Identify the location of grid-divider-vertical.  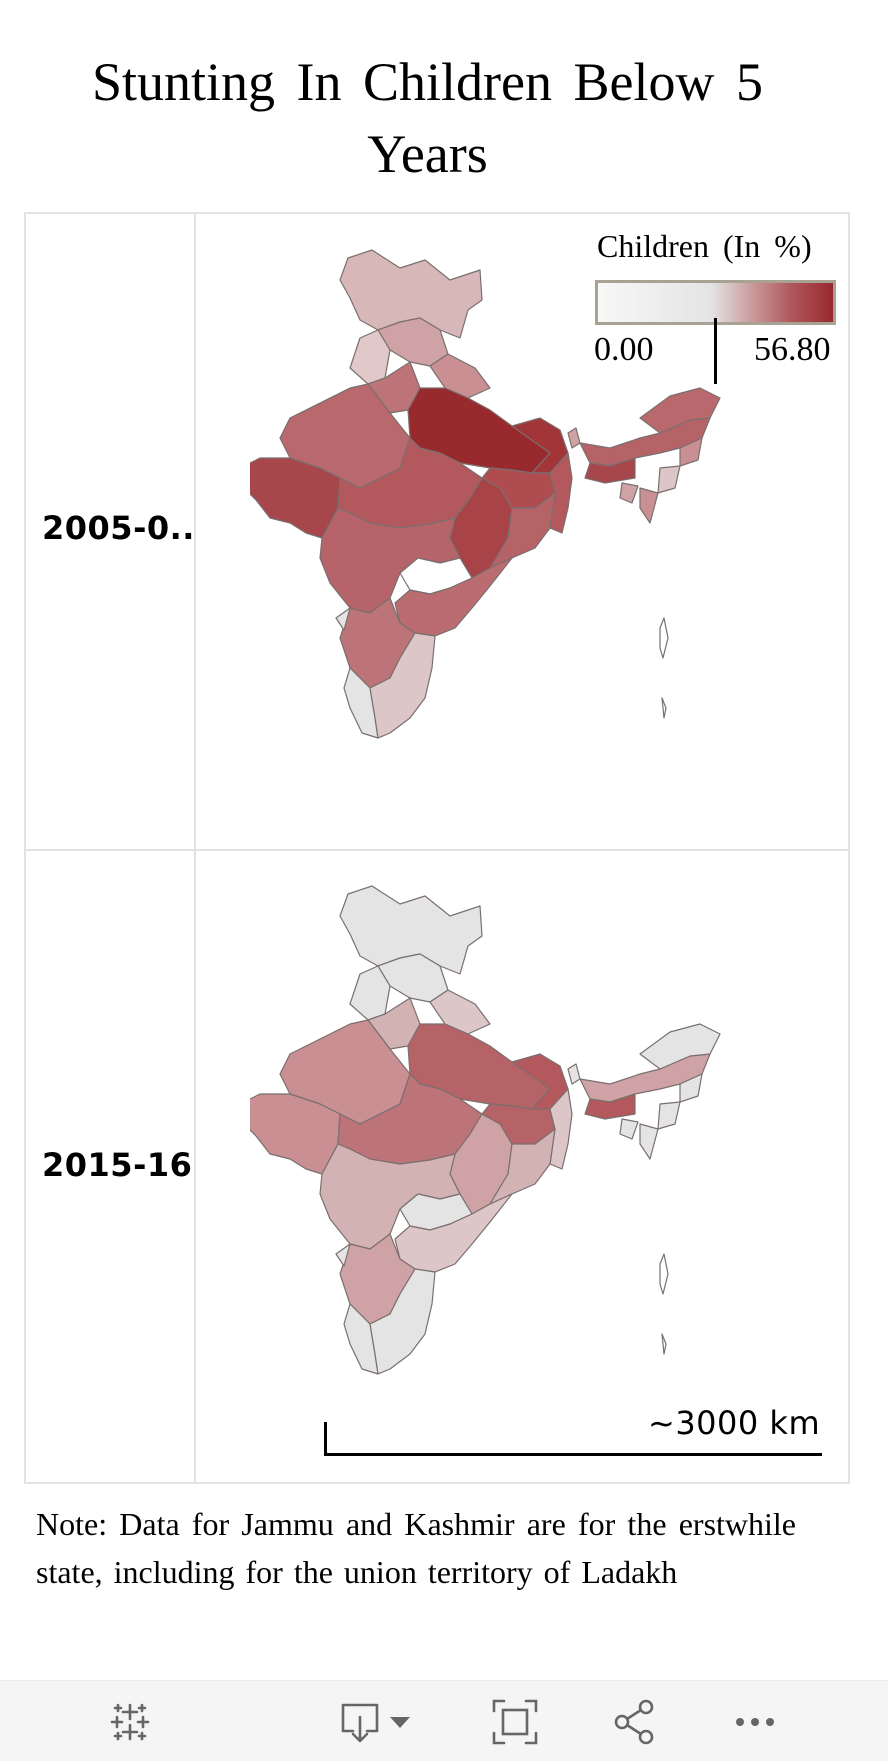
(195, 848).